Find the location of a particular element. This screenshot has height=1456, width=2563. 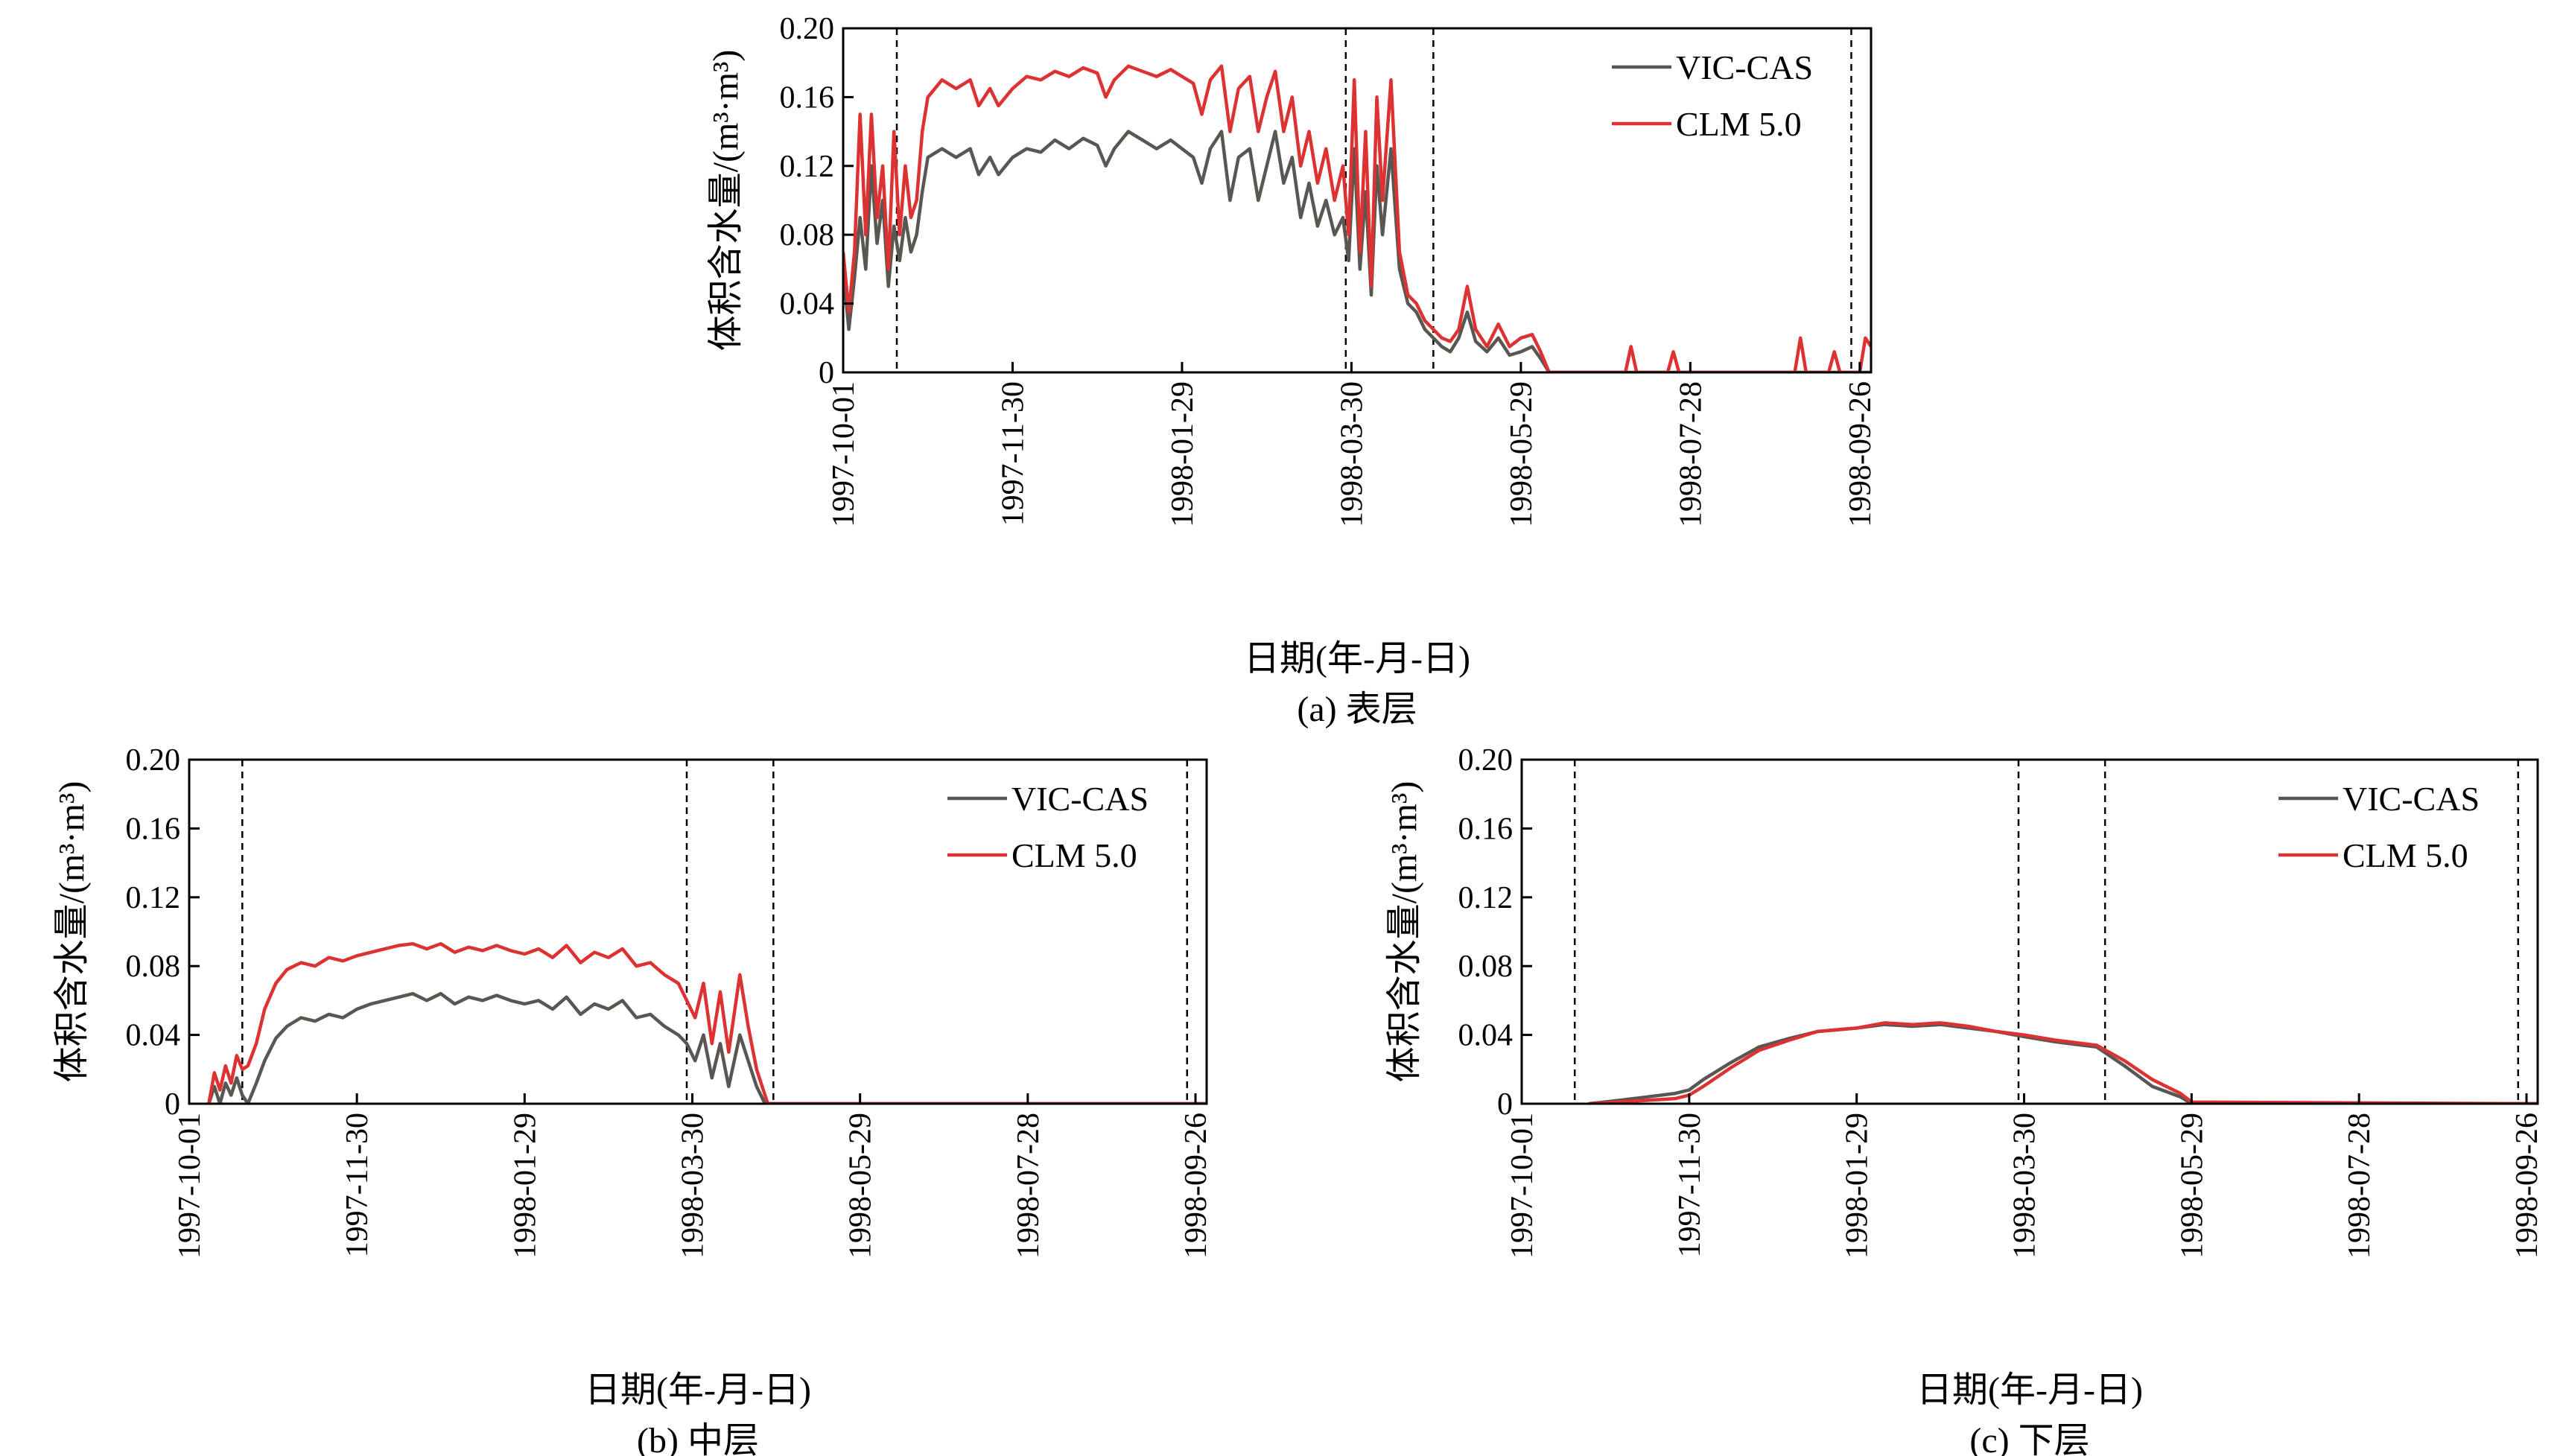

panel-caption: (a) 表层 is located at coordinates (1357, 709).